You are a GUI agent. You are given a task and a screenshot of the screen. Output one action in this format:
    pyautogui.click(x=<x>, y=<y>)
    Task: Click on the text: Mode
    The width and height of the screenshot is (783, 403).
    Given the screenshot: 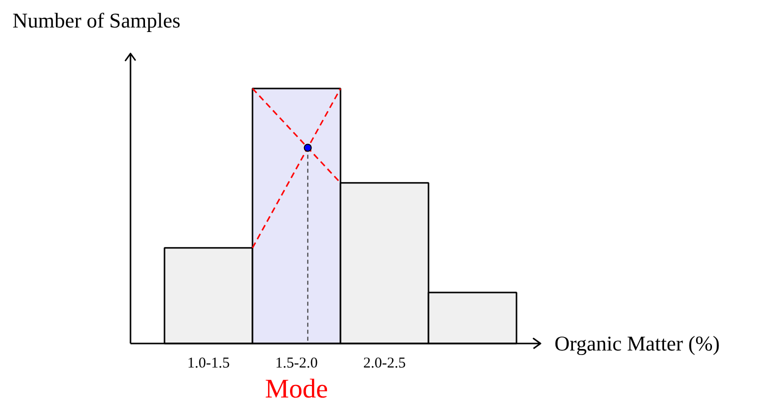 What is the action you would take?
    pyautogui.click(x=296, y=388)
    